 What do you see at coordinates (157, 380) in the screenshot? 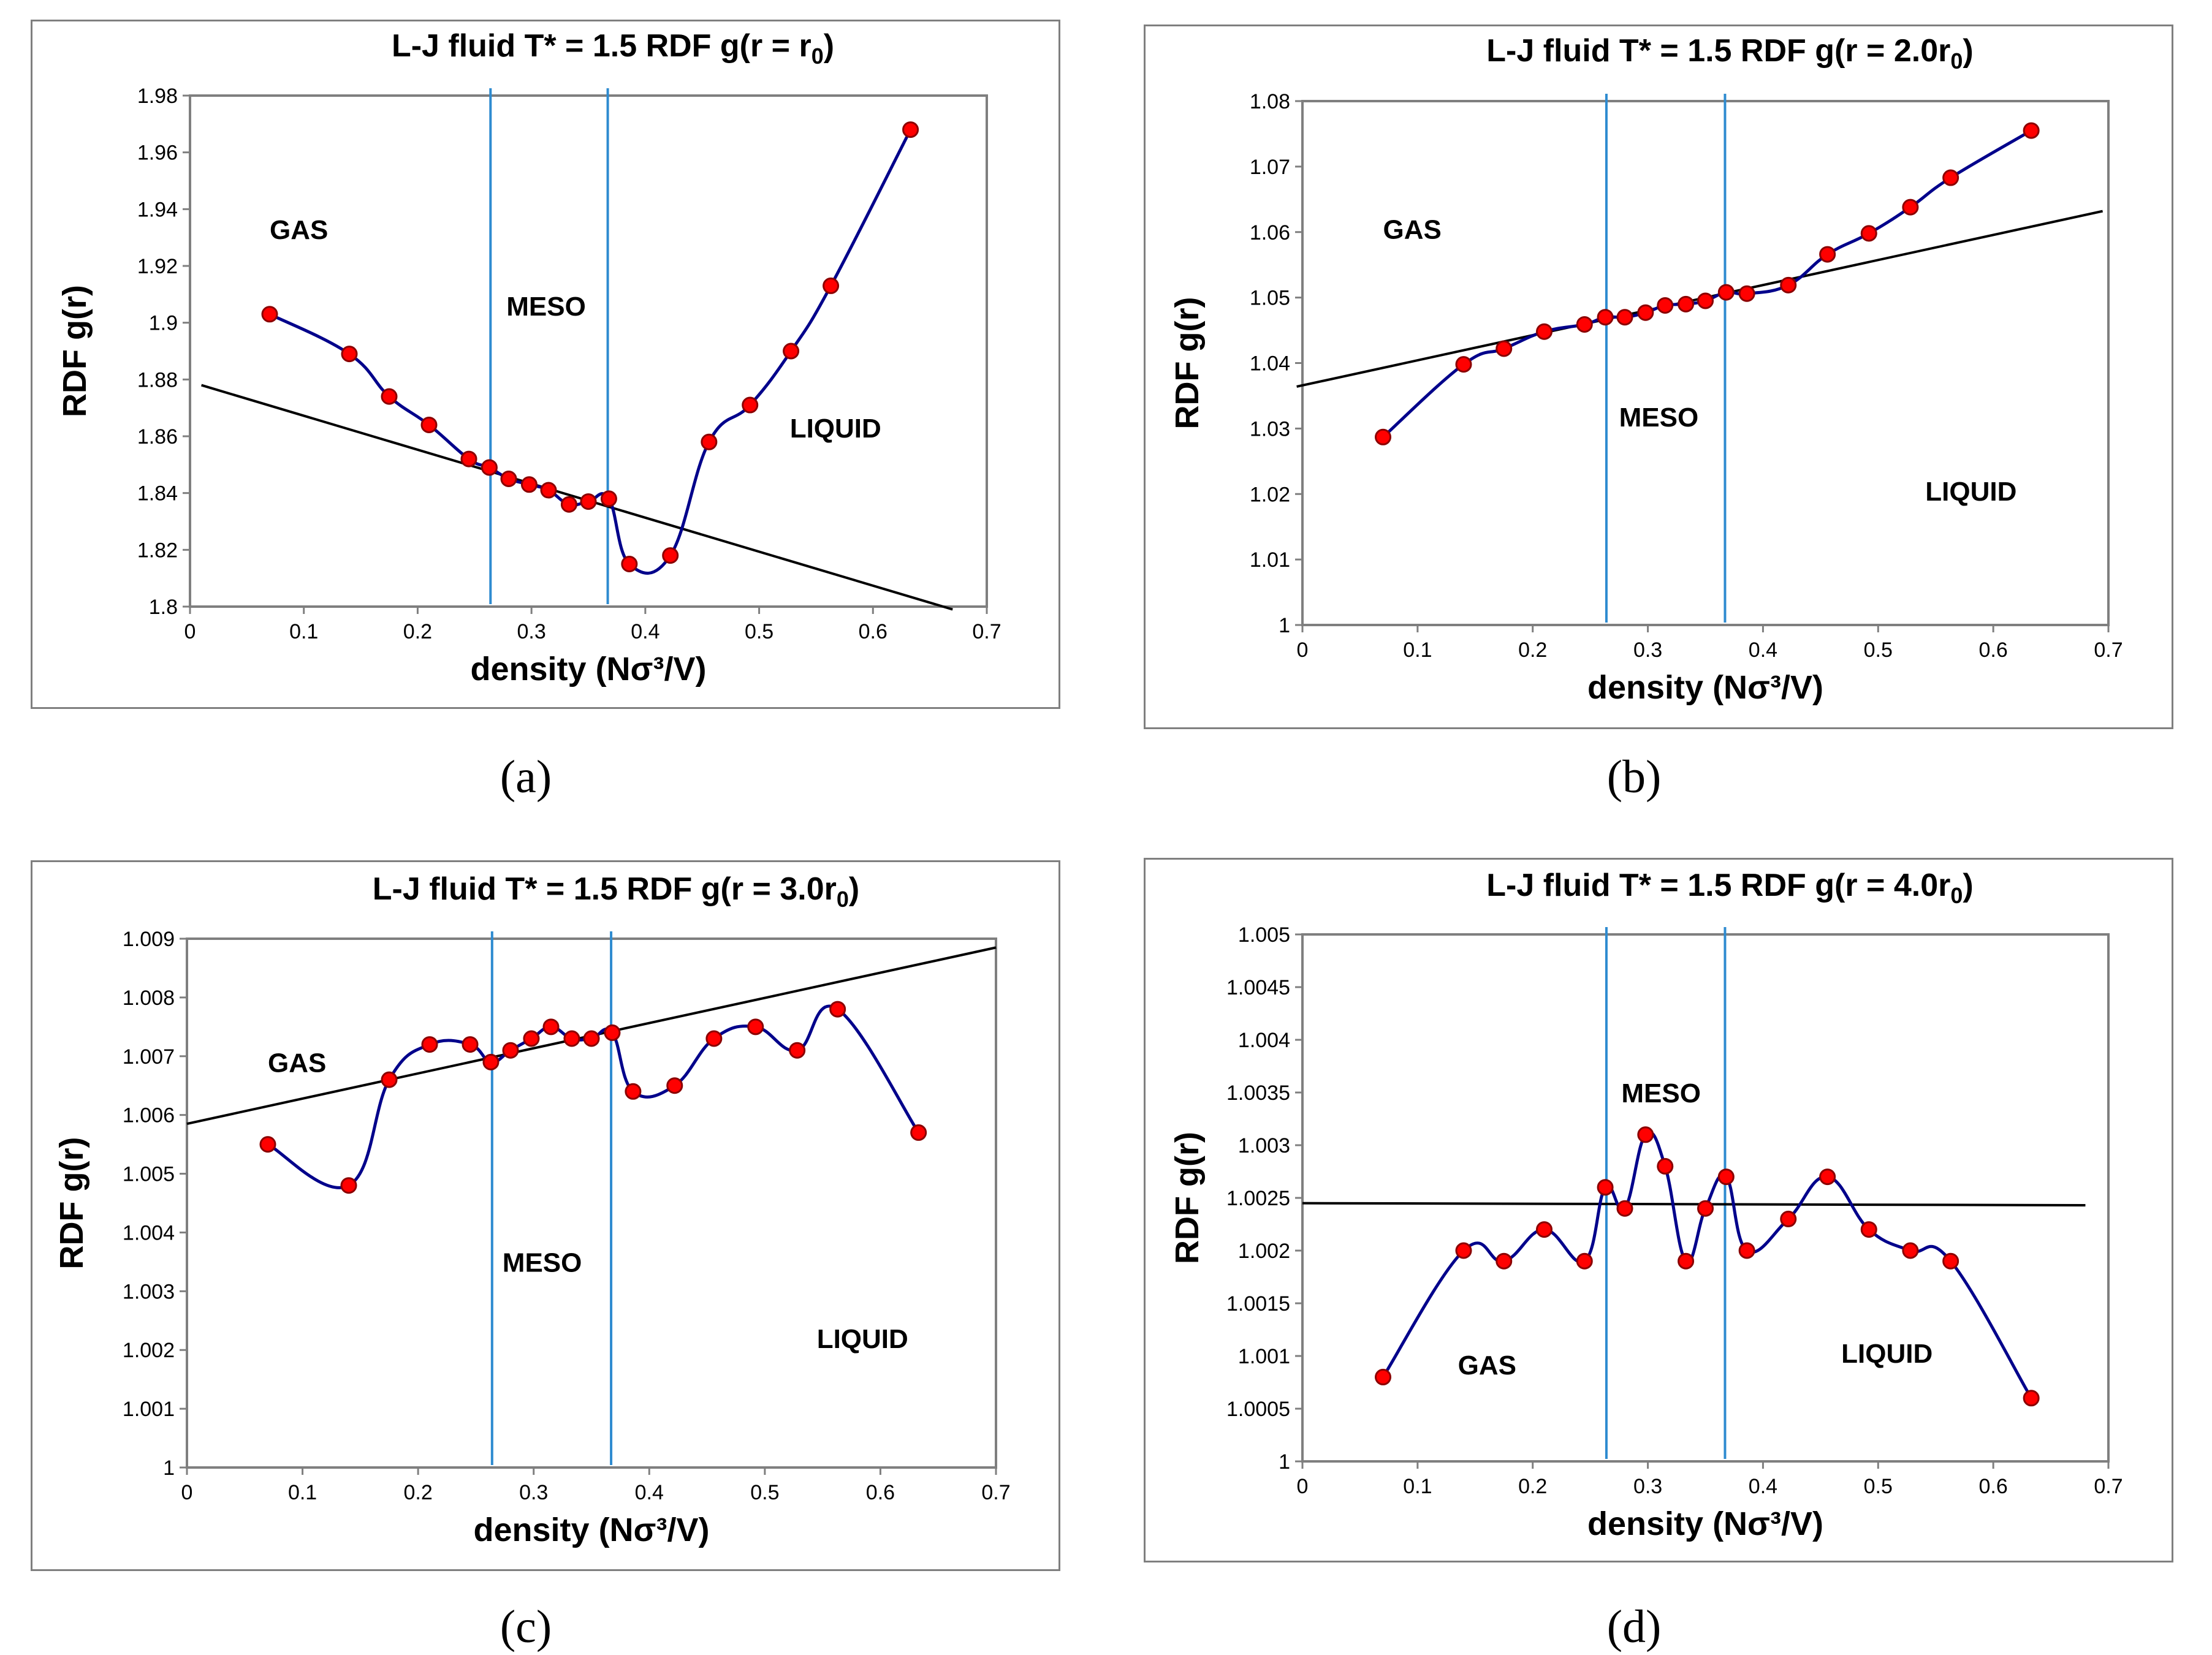
I see `y-tick-label: 1.88` at bounding box center [157, 380].